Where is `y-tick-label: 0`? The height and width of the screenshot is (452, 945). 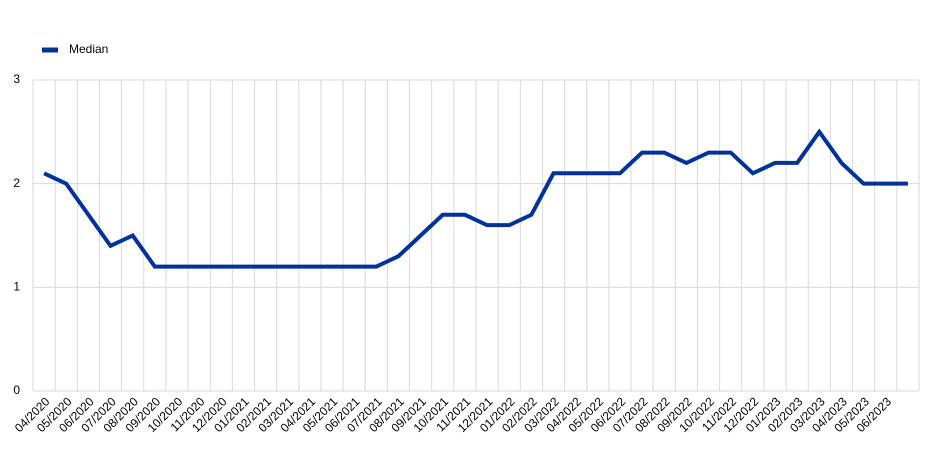
y-tick-label: 0 is located at coordinates (16, 390).